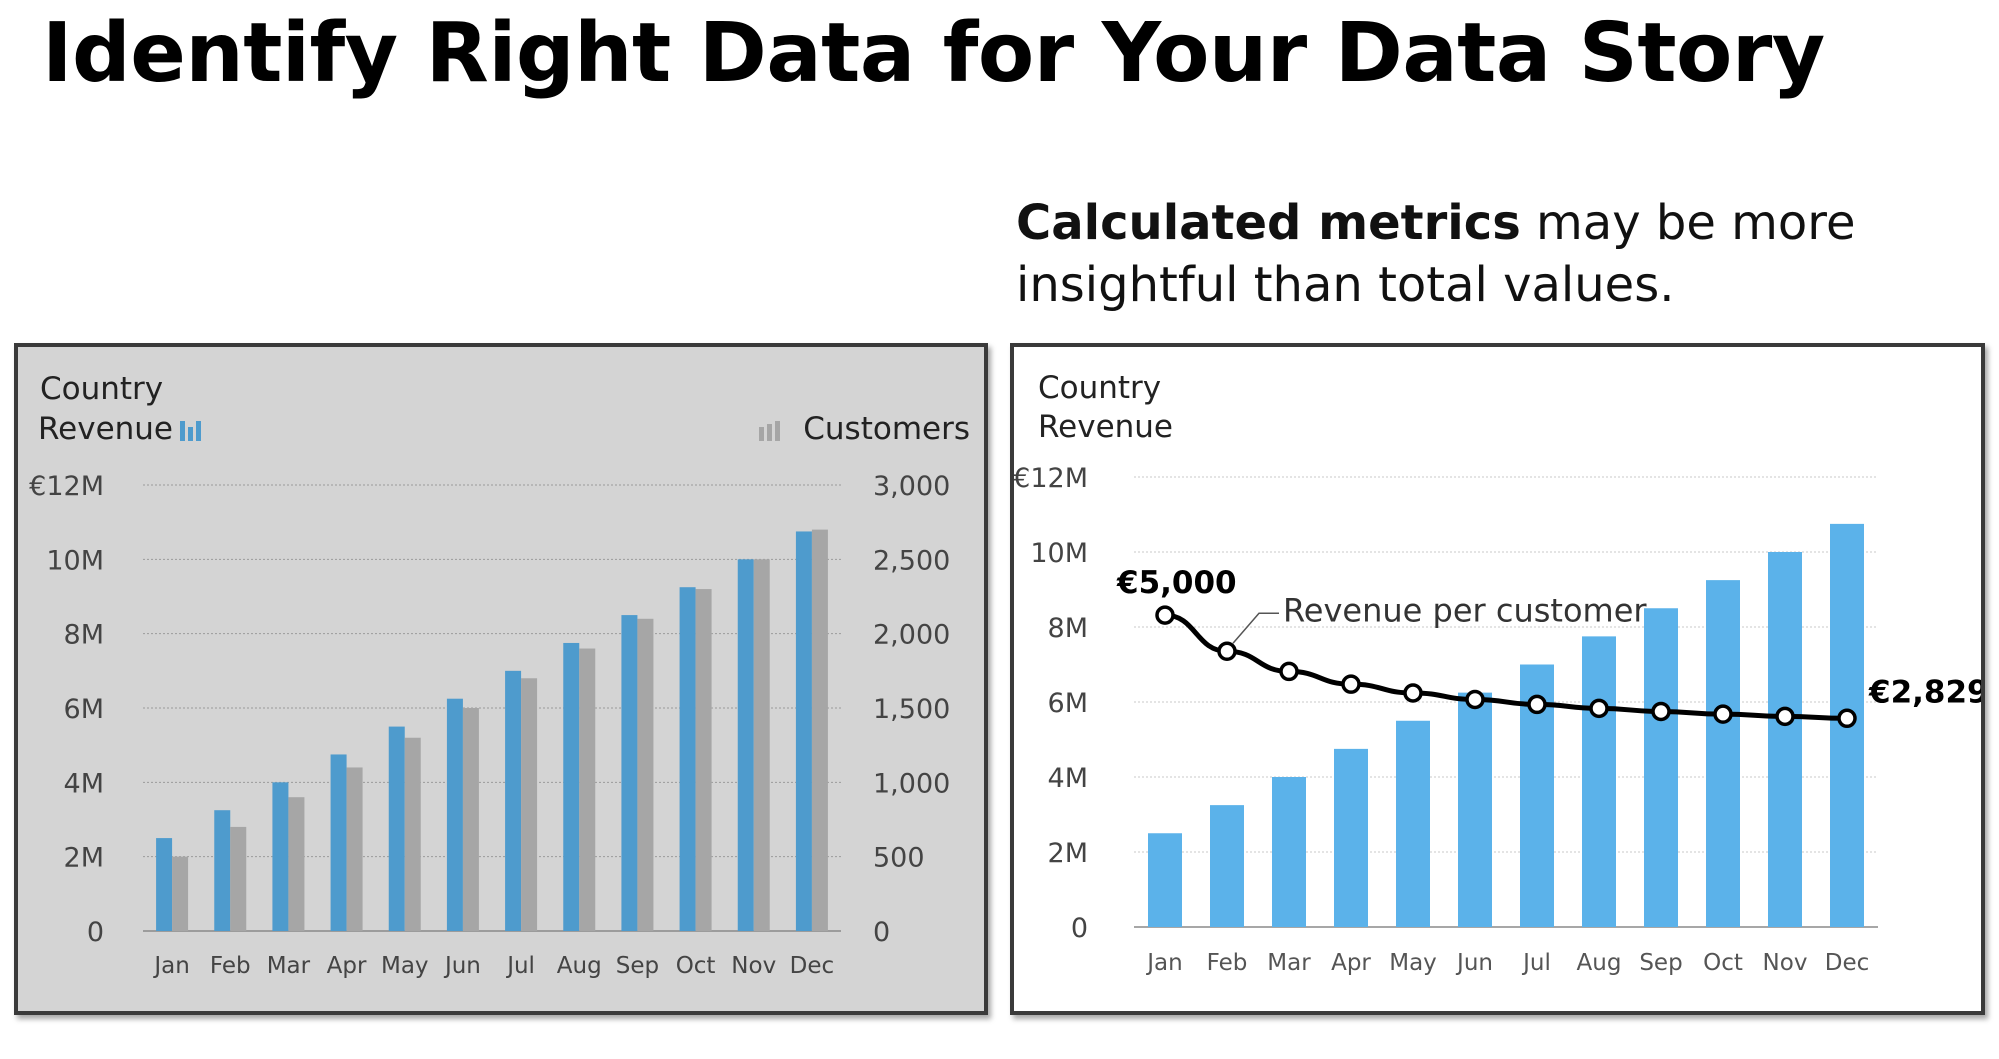 This screenshot has height=1059, width=1999. What do you see at coordinates (84, 858) in the screenshot?
I see `left-y-tick-label: 2M` at bounding box center [84, 858].